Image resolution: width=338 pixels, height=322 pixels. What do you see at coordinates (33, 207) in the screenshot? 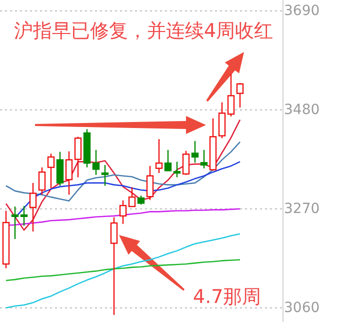
I see `candlestick` at bounding box center [33, 207].